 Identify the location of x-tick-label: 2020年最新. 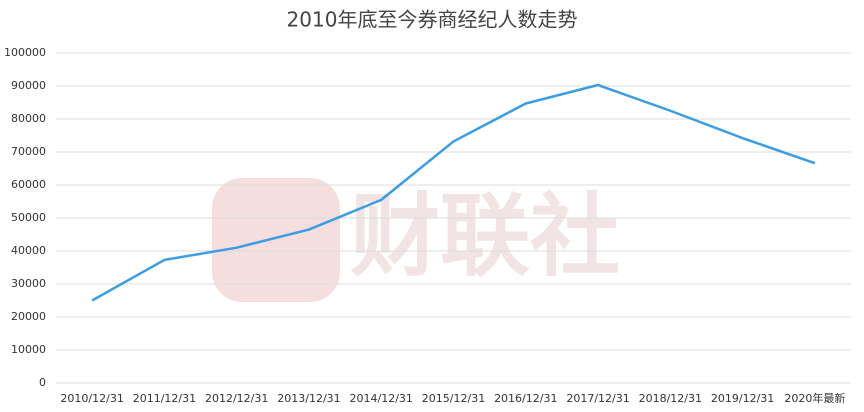
(814, 398).